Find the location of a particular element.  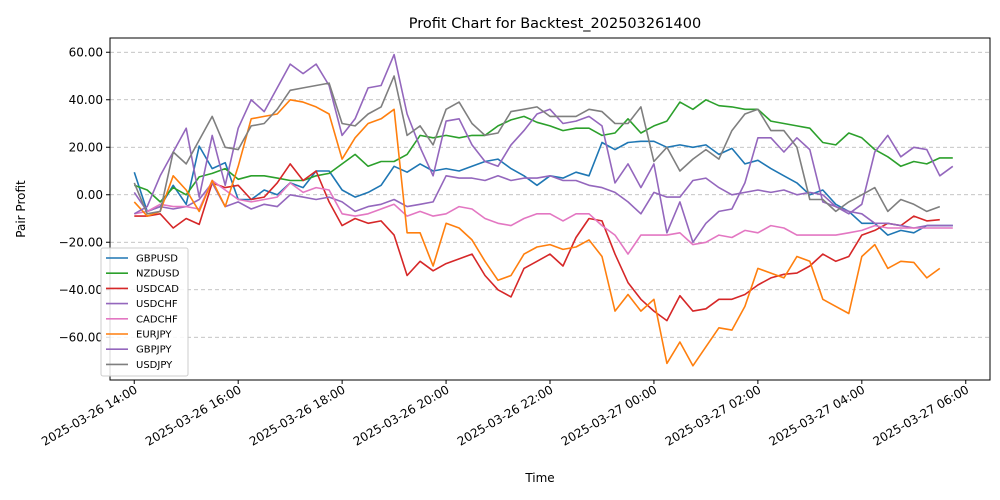

legend-label-nzdusd: NZDUSD is located at coordinates (158, 274).